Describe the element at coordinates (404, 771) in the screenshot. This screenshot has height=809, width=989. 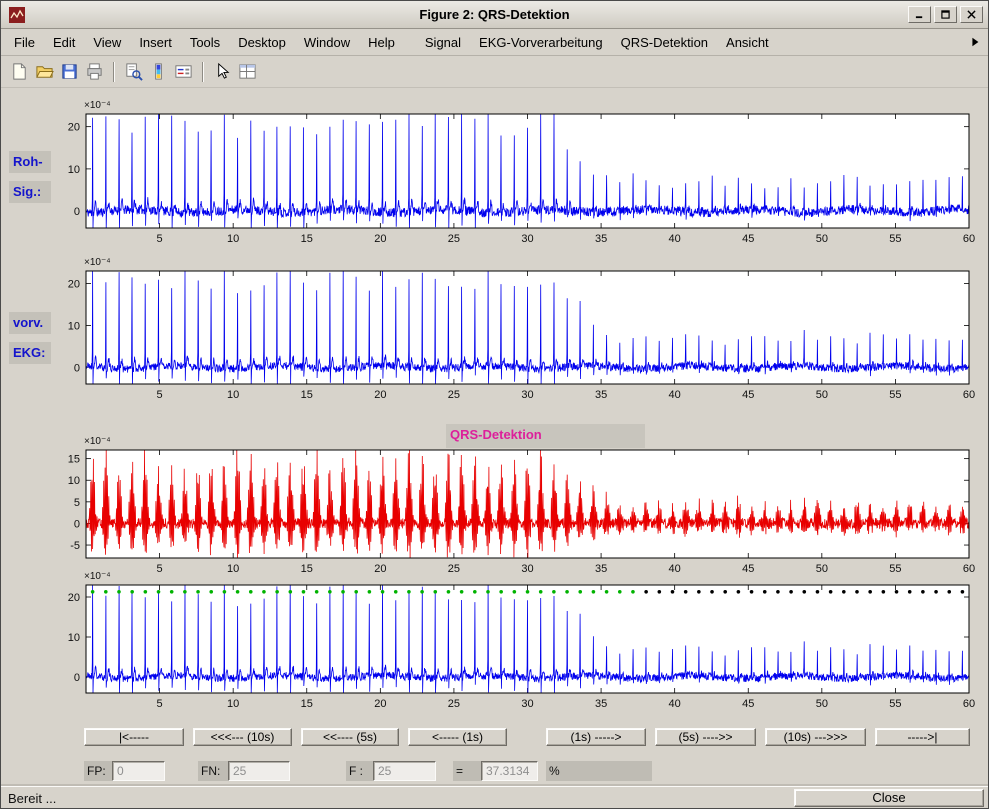
I see `f-input` at that location.